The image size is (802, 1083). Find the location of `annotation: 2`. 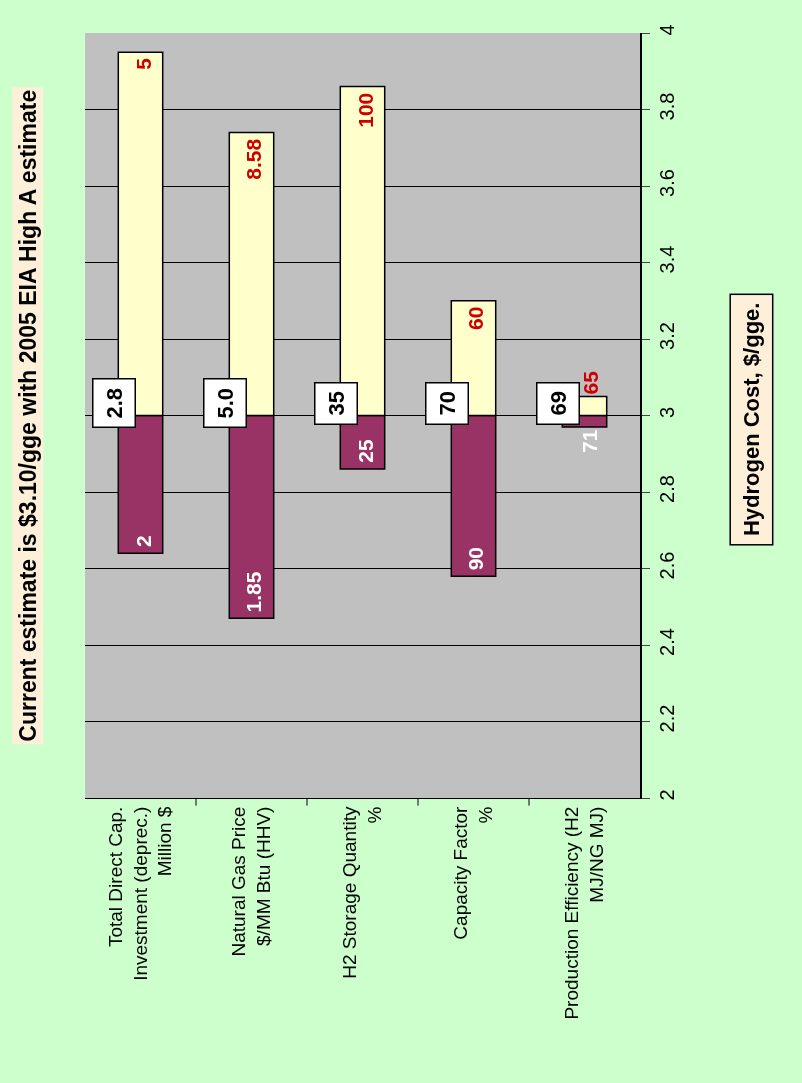

annotation: 2 is located at coordinates (143, 541).